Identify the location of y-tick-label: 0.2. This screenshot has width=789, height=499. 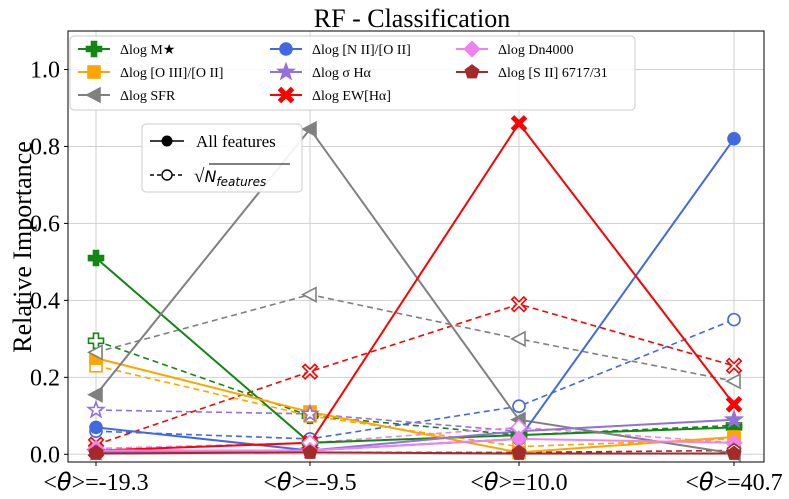
(45, 378).